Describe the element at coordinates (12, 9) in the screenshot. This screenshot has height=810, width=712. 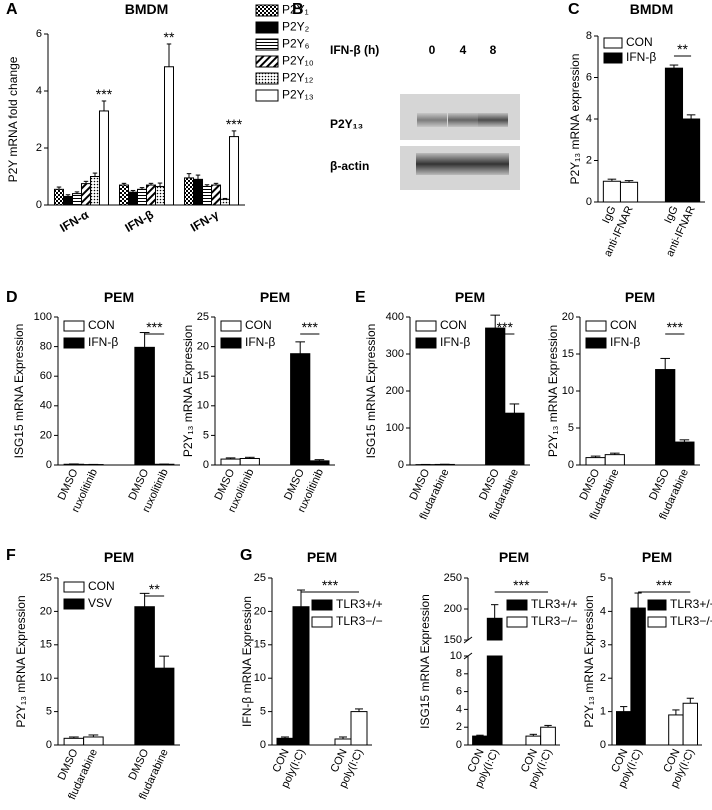
I see `panel-letter: A` at that location.